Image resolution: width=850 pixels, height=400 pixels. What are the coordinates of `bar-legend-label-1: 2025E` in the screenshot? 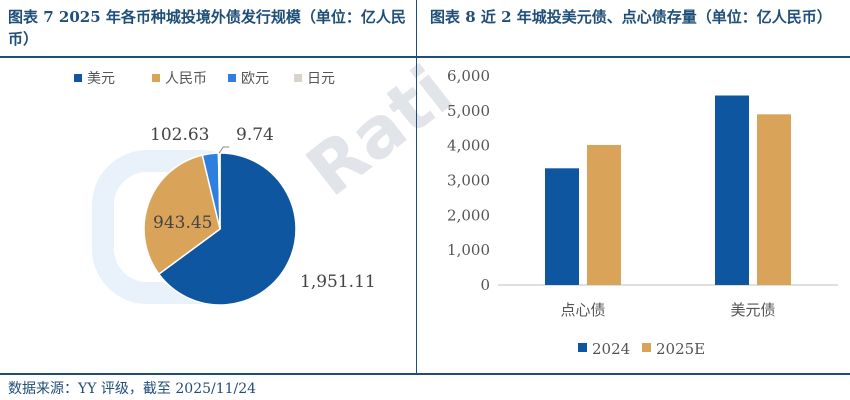 It's located at (680, 349).